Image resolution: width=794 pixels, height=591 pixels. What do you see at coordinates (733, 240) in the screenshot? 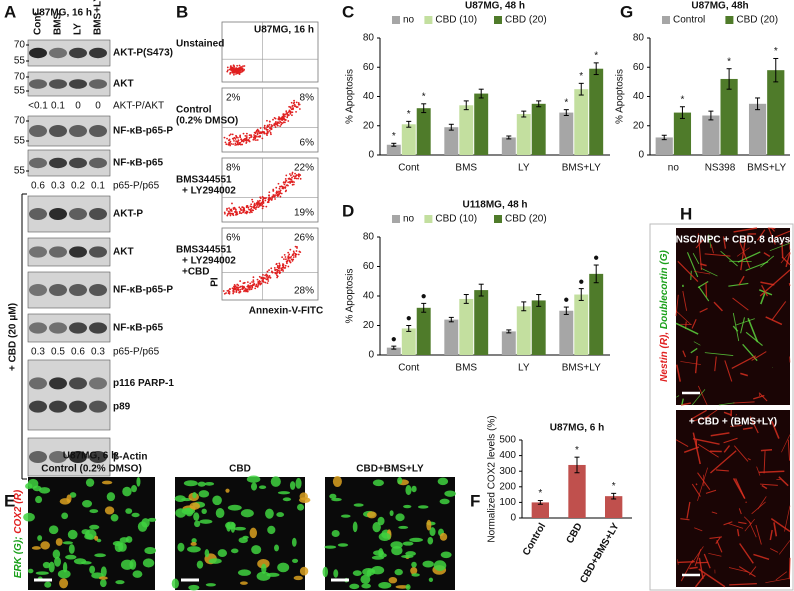
I see `image-label: NSC/NPC + CBD, 8 days` at bounding box center [733, 240].